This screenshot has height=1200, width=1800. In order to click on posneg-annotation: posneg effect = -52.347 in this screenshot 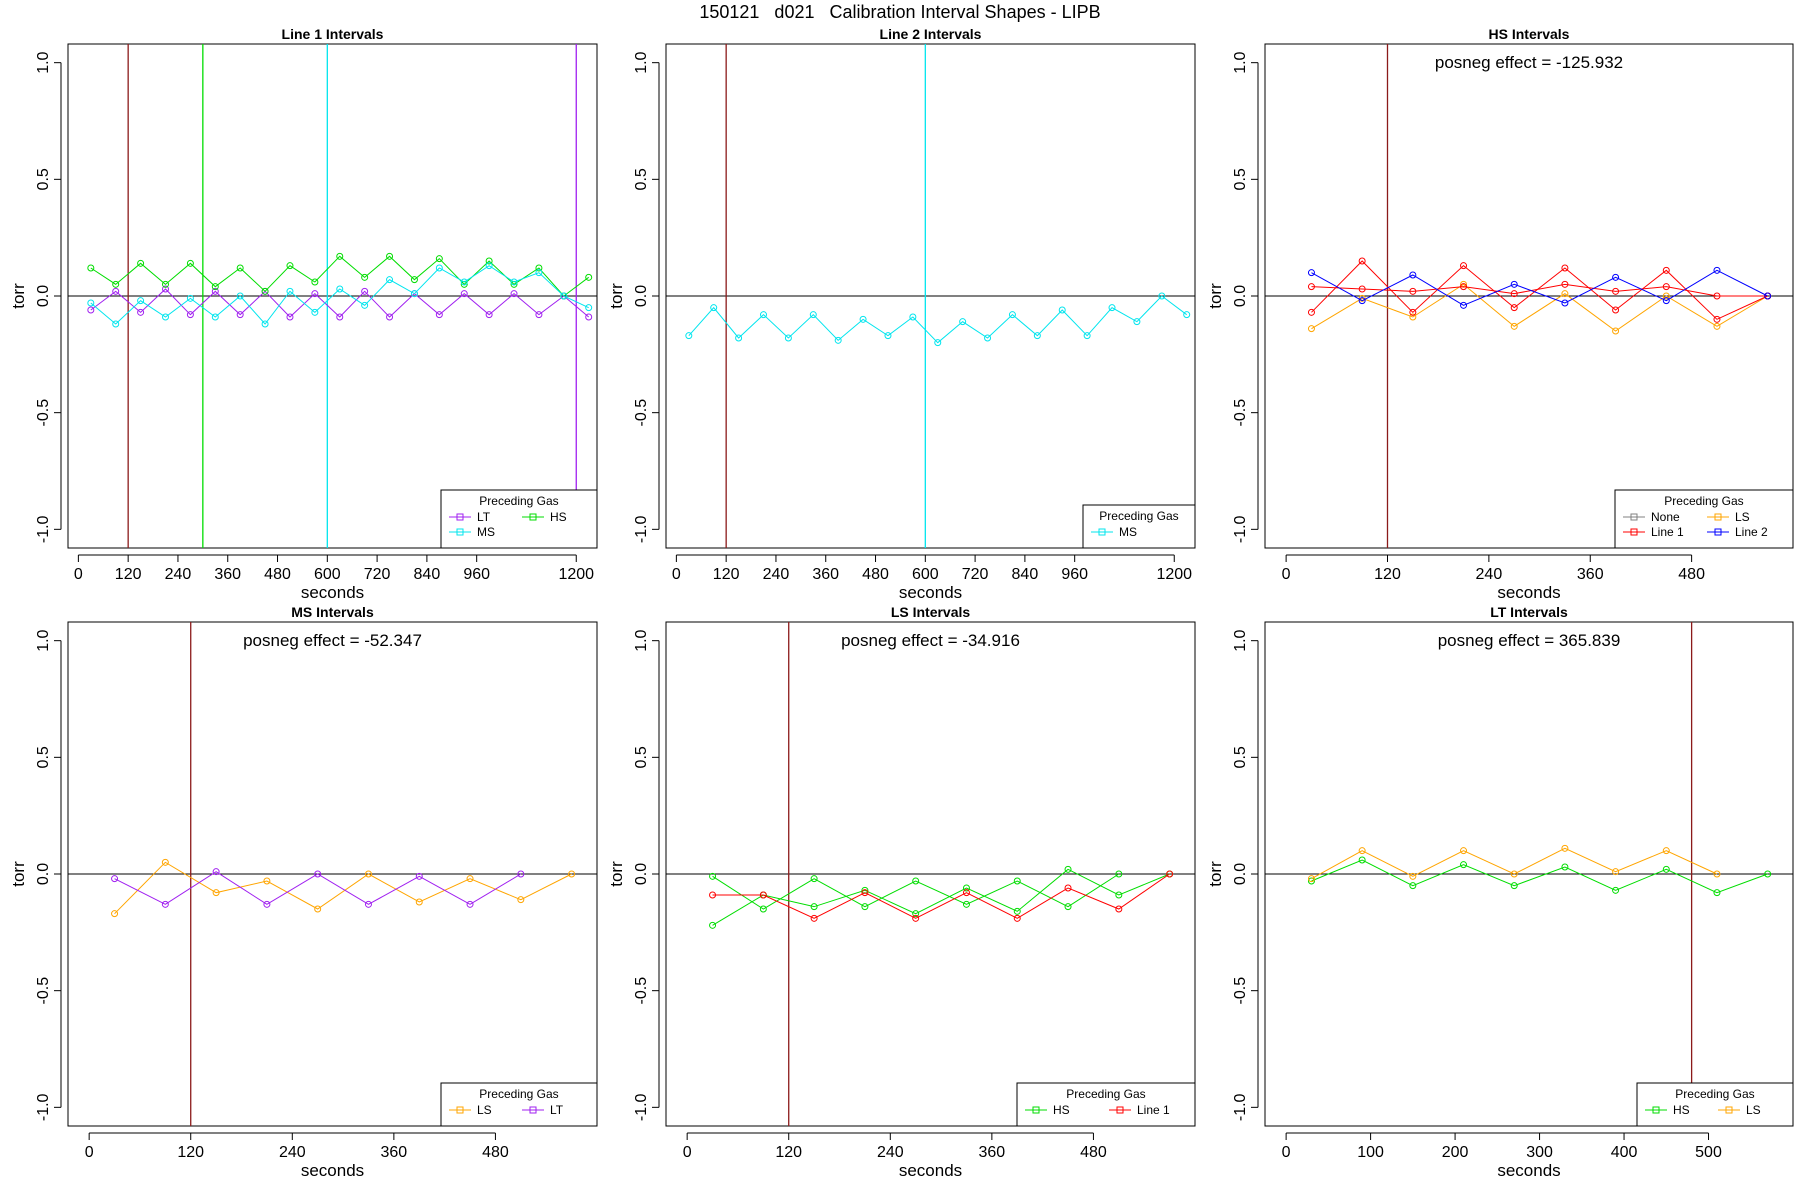, I will do `click(332, 640)`.